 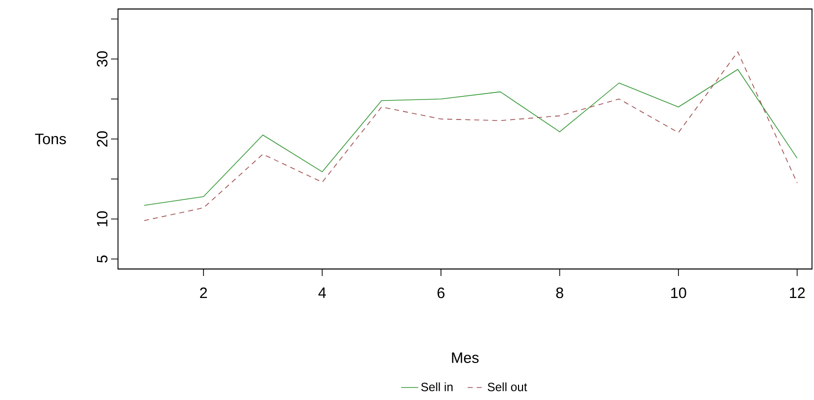 What do you see at coordinates (508, 387) in the screenshot?
I see `legend-label: Sell out` at bounding box center [508, 387].